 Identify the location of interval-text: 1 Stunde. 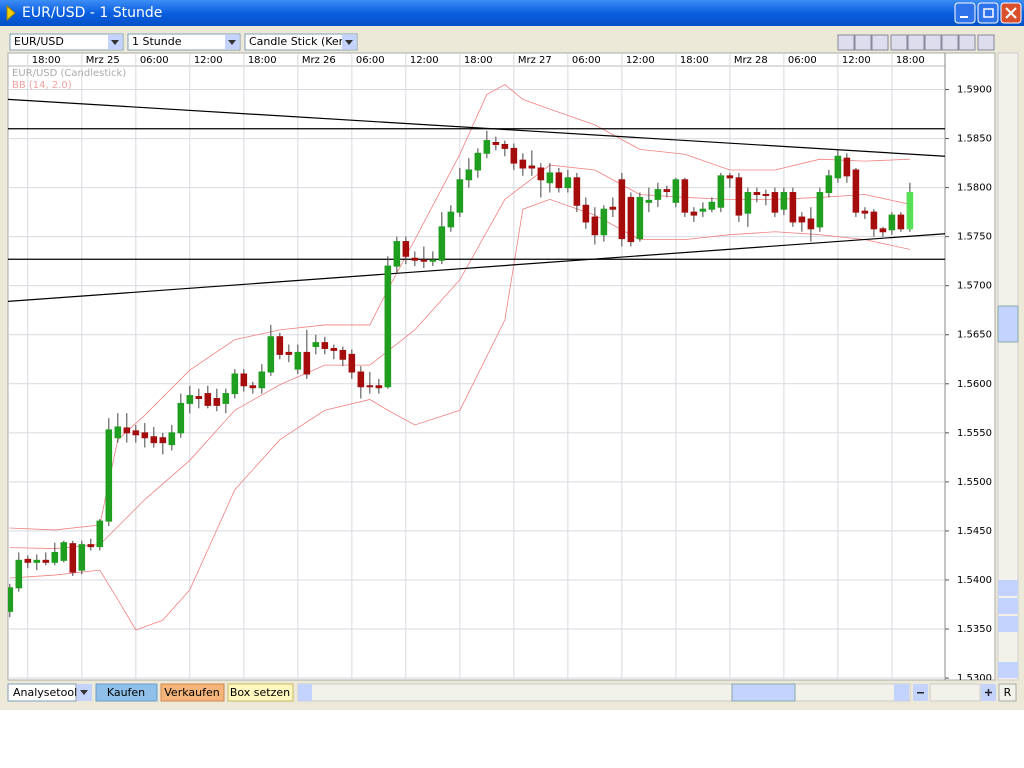
(157, 41).